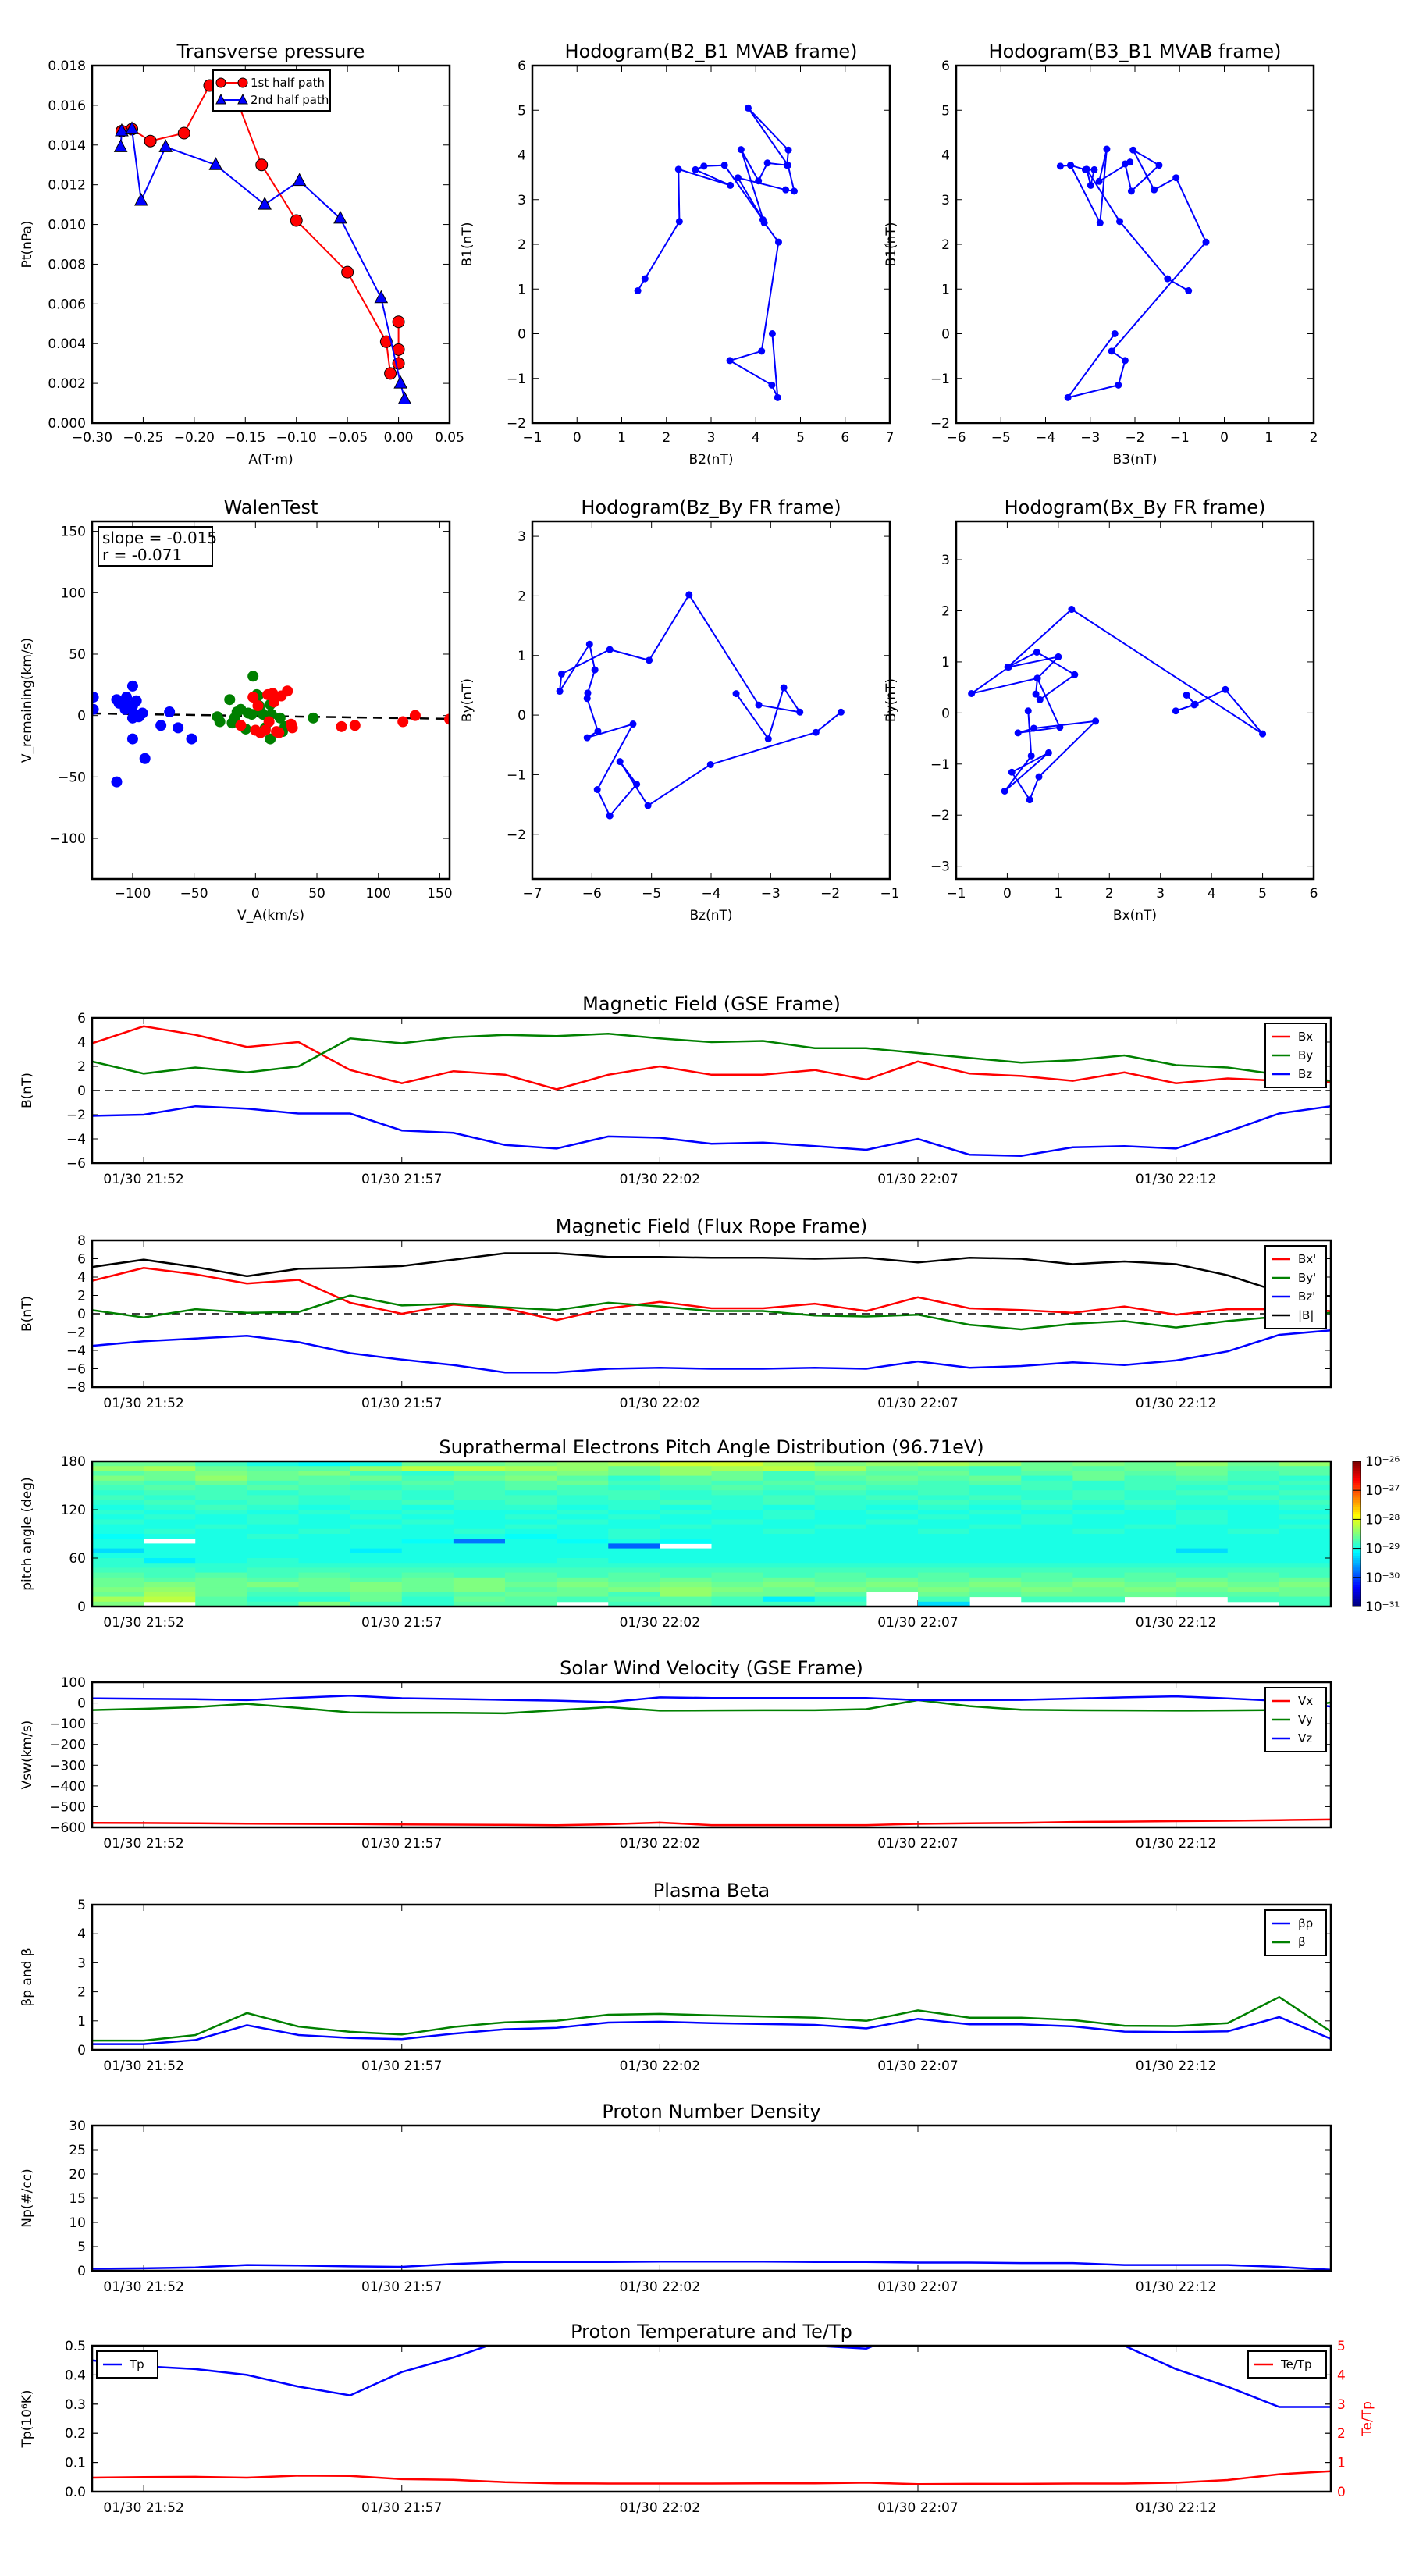 The image size is (1405, 2576). I want to click on time-tick-label: 01/30 22:07, so click(917, 1179).